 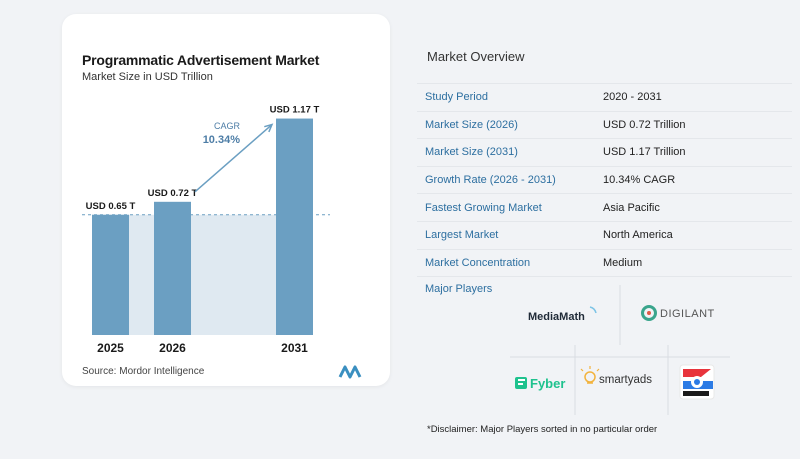 I want to click on overview-row: Largest Market North America, so click(x=604, y=236).